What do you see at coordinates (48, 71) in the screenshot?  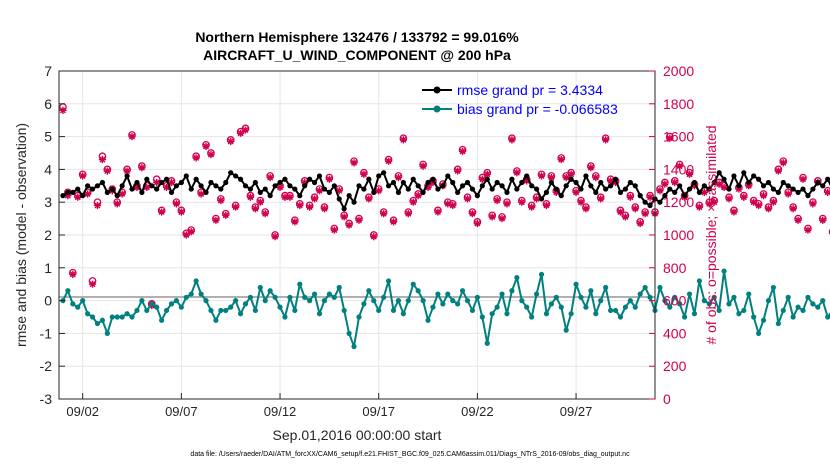 I see `y-left-tick-label: 7` at bounding box center [48, 71].